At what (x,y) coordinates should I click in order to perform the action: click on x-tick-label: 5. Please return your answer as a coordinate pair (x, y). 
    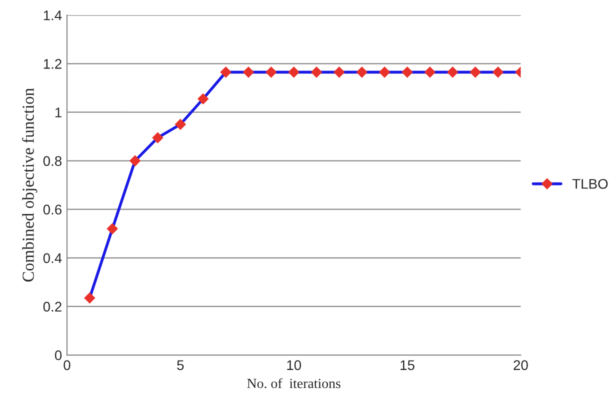
    Looking at the image, I should click on (180, 365).